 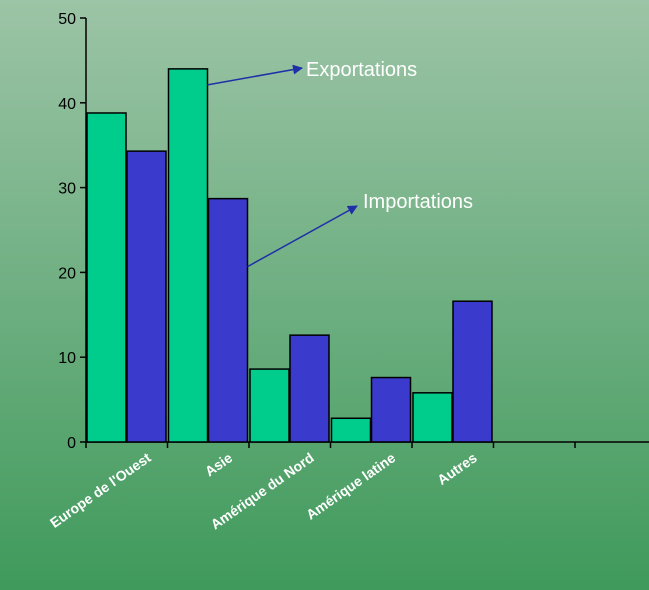 What do you see at coordinates (457, 468) in the screenshot?
I see `category-label: Autres` at bounding box center [457, 468].